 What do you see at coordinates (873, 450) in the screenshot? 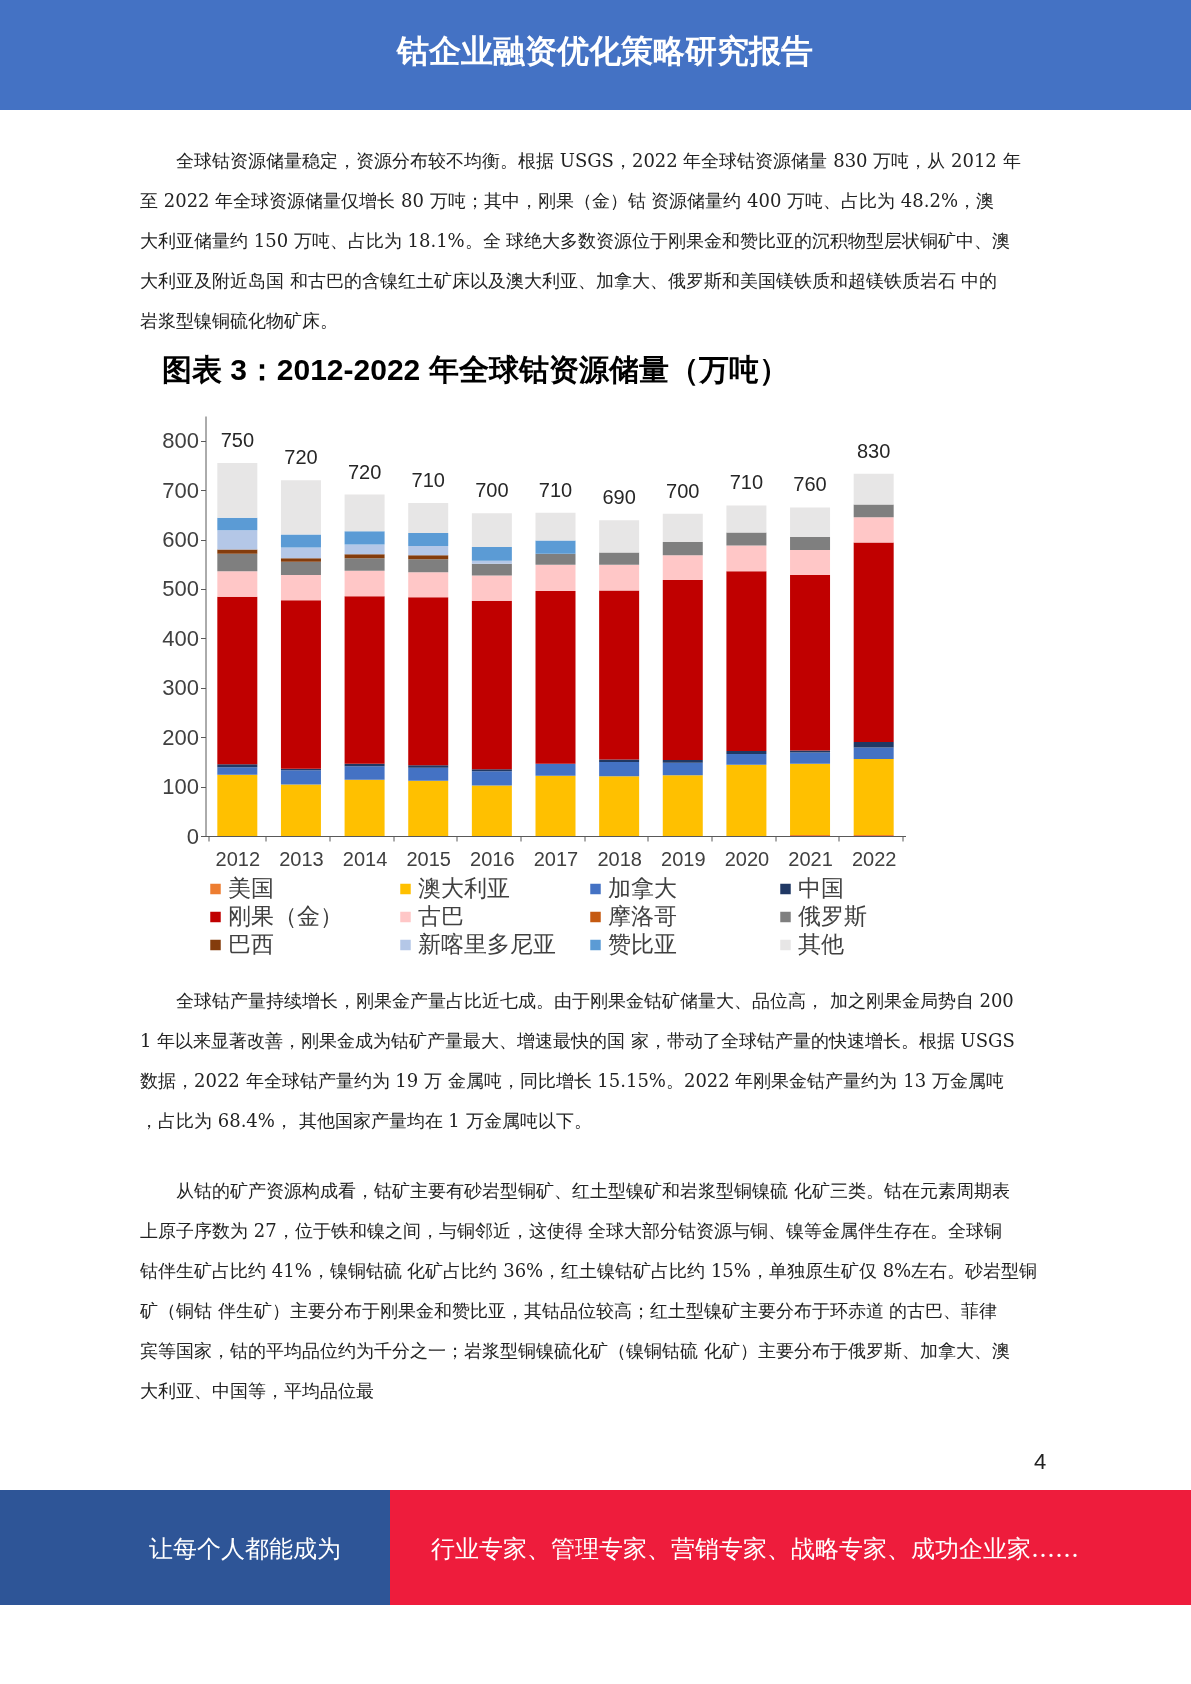
I see `annotation: 830` at bounding box center [873, 450].